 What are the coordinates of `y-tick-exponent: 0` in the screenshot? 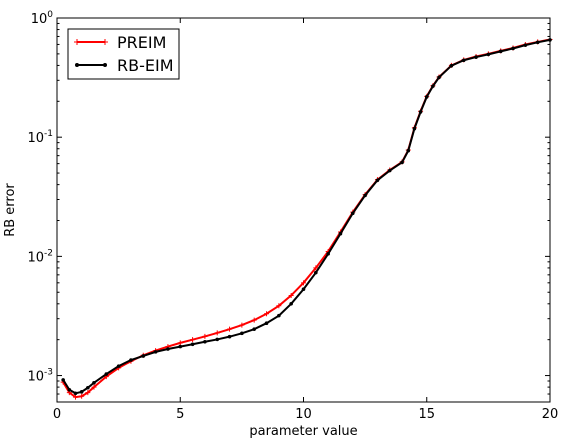 It's located at (50, 15).